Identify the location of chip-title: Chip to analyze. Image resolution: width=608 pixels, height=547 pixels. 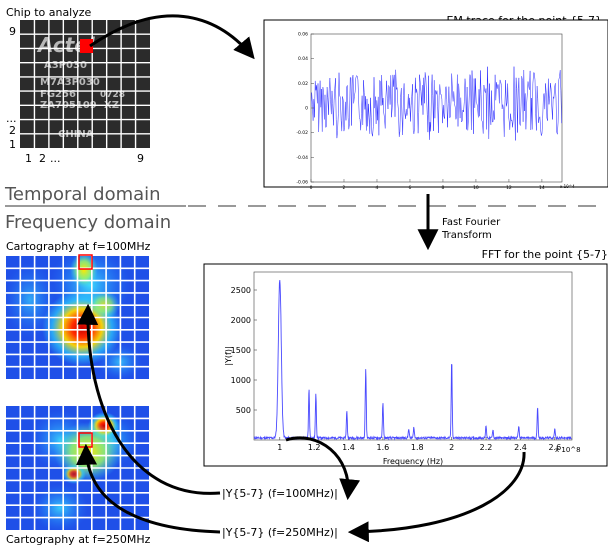
(49, 12).